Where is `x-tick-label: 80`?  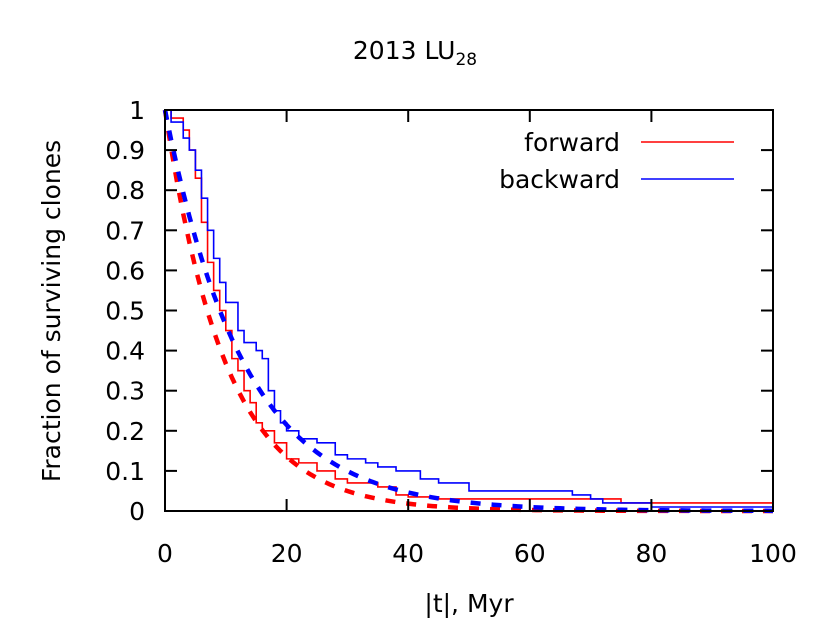 x-tick-label: 80 is located at coordinates (651, 553).